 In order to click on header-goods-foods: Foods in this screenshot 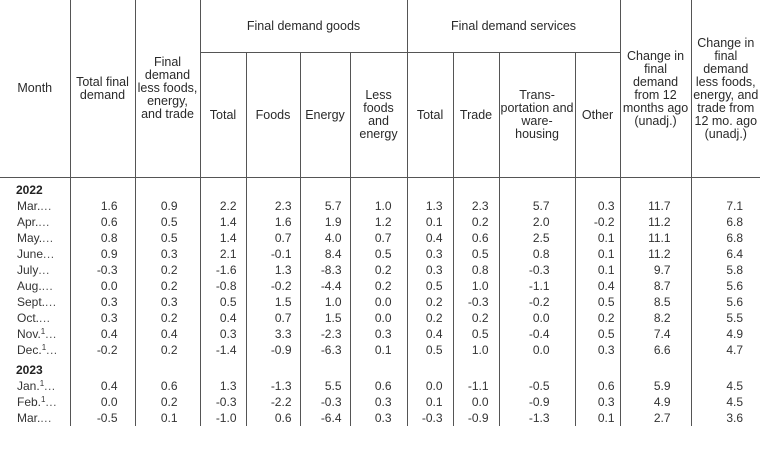, I will do `click(273, 115)`.